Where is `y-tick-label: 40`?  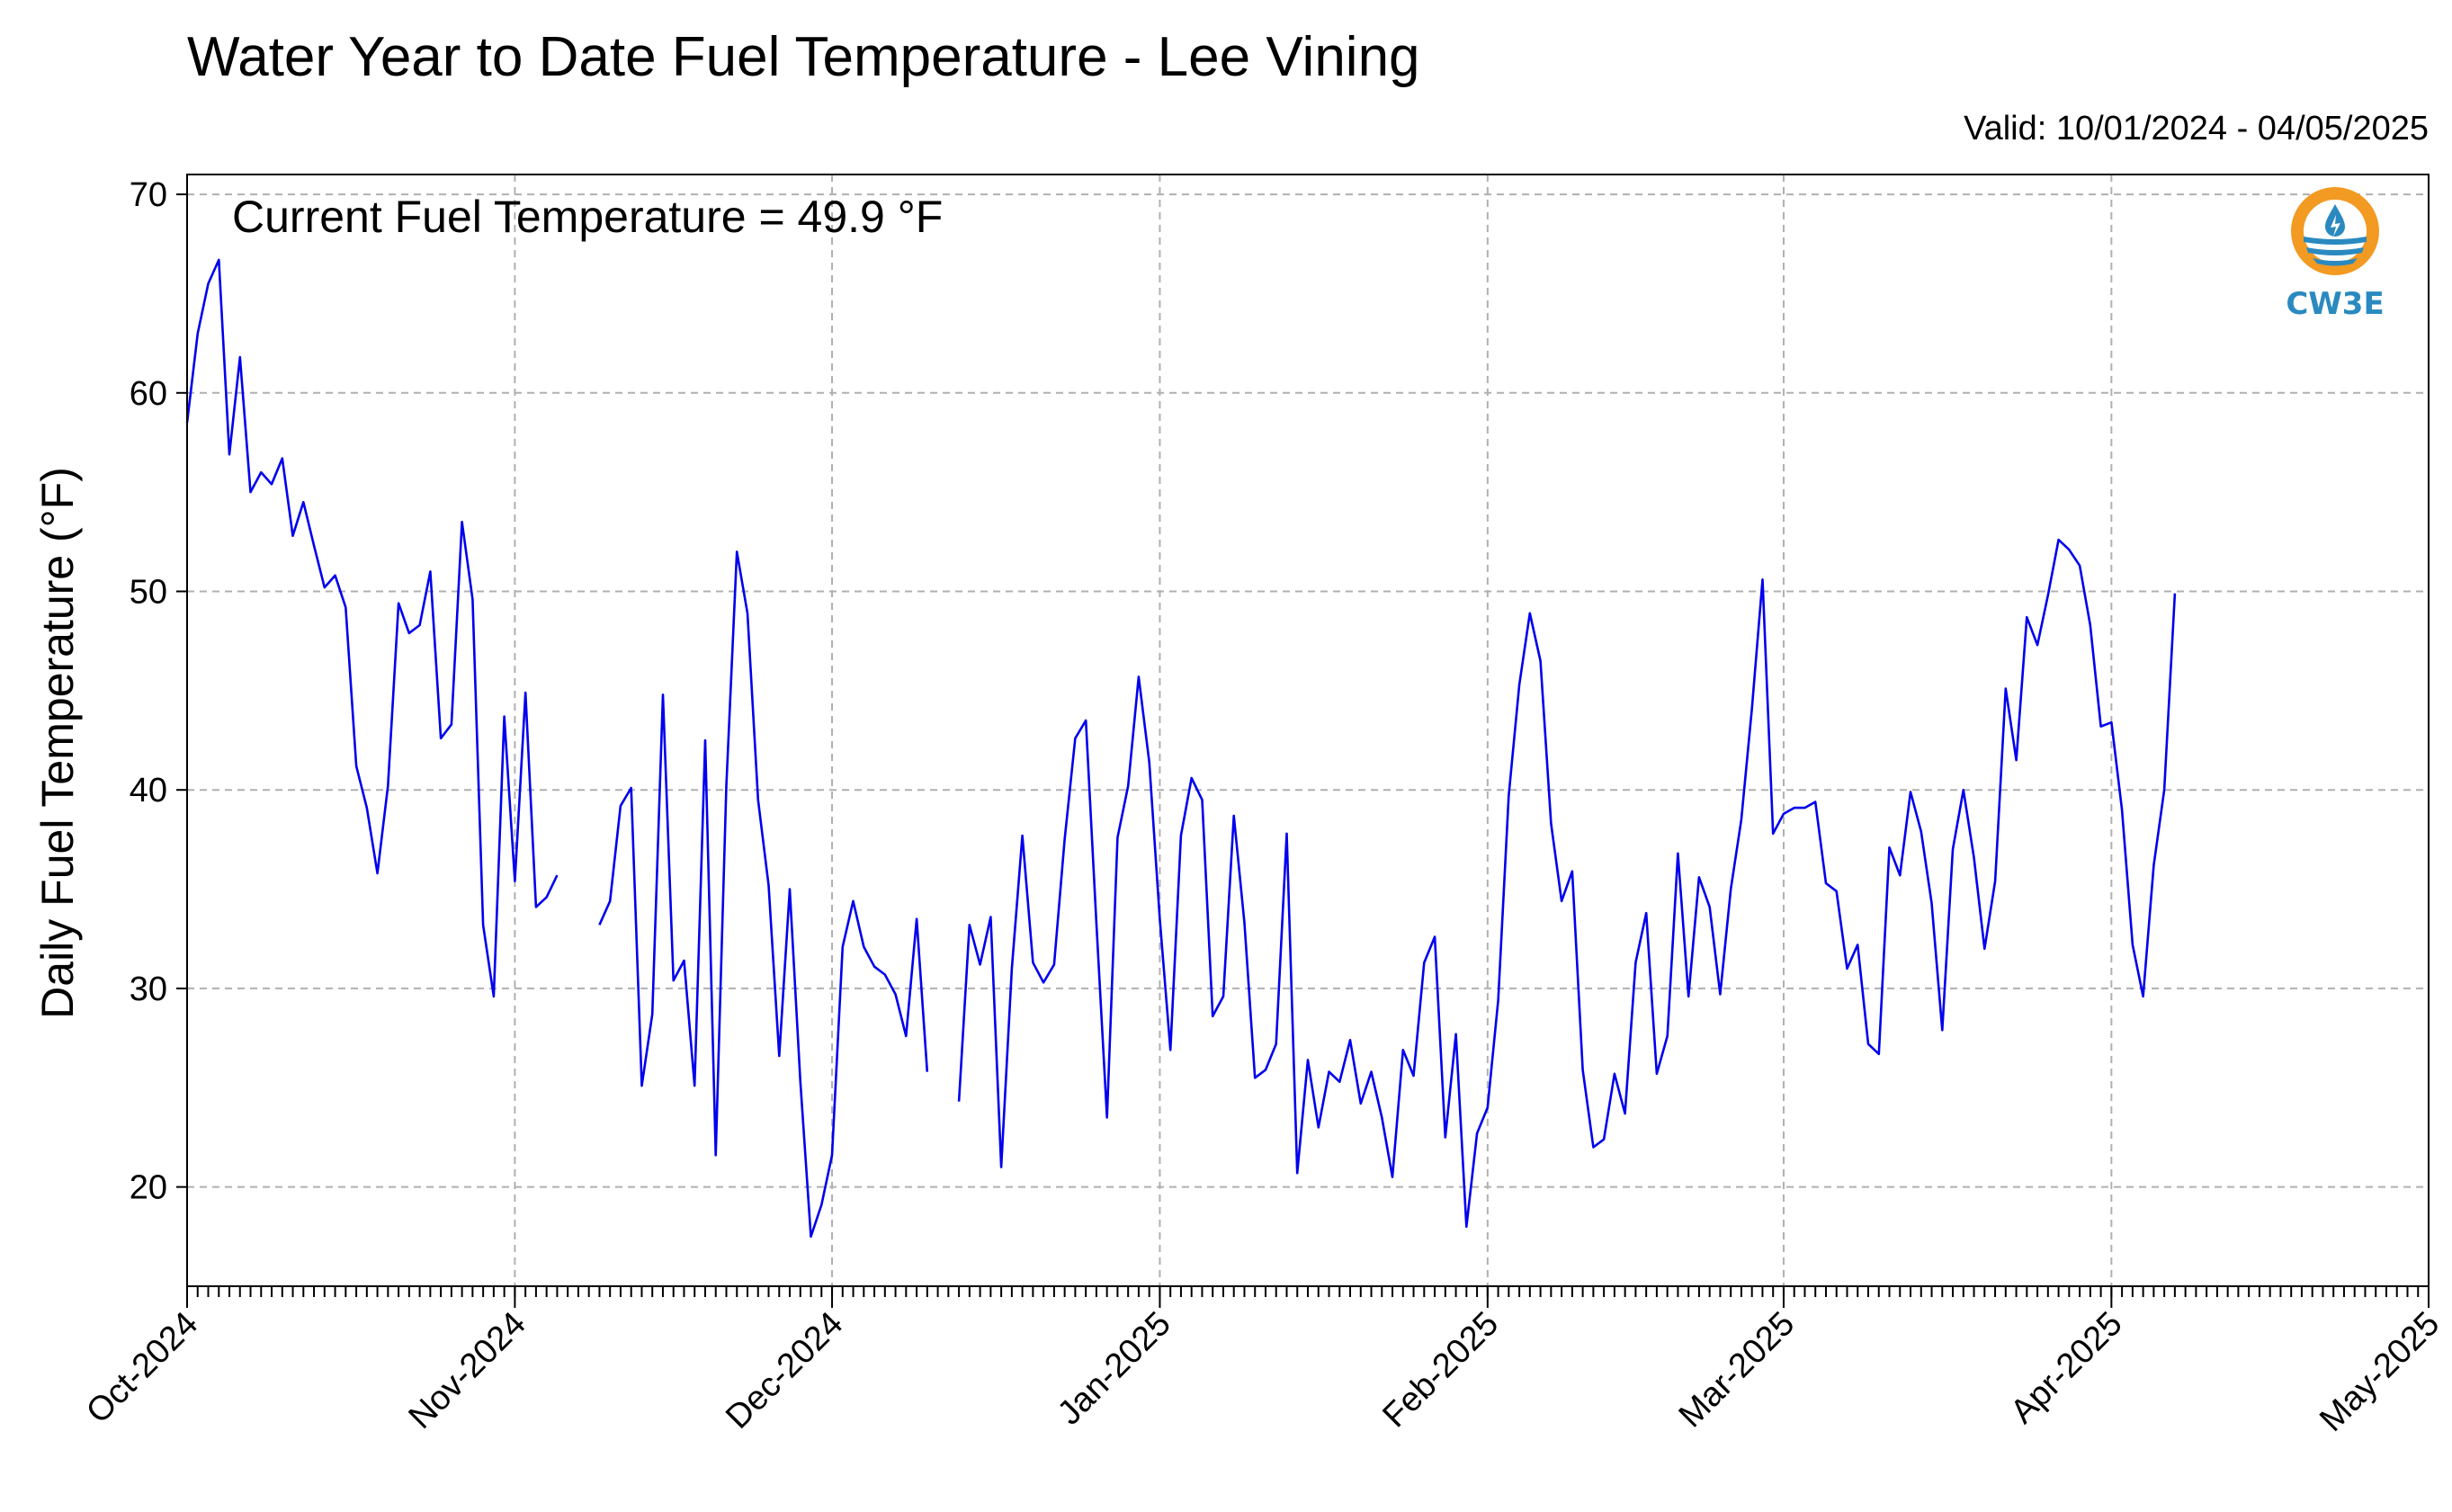 y-tick-label: 40 is located at coordinates (148, 791).